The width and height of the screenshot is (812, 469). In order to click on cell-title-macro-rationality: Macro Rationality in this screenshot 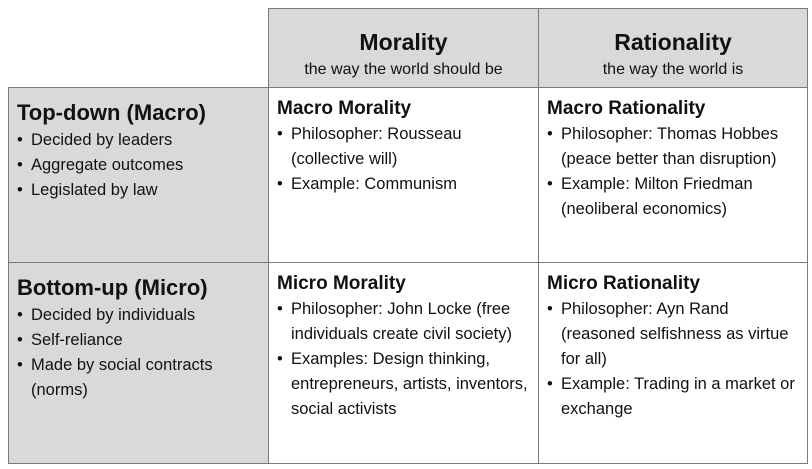, I will do `click(626, 108)`.